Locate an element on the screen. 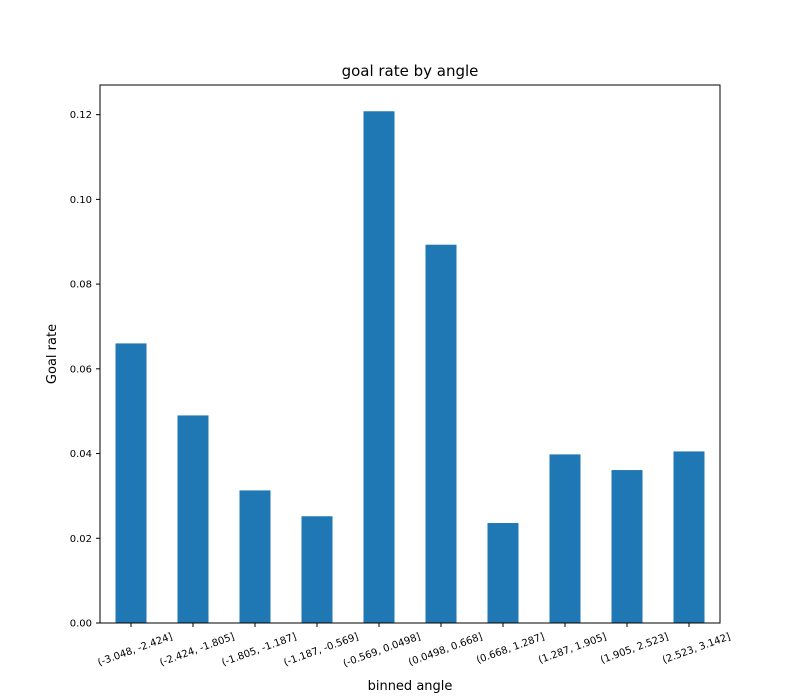  x-tick-label-9: (2.523, 3.142] is located at coordinates (696, 648).